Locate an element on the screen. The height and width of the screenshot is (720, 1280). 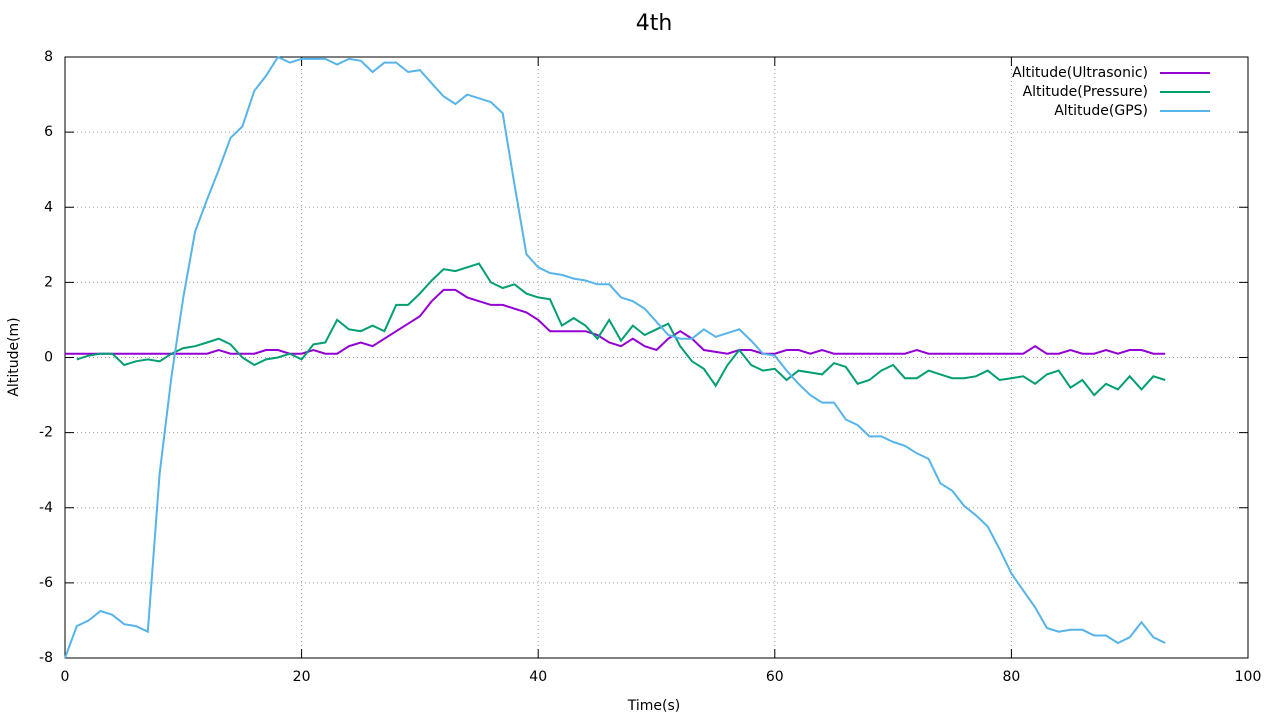
x-axis-label: Time(s) is located at coordinates (653, 706).